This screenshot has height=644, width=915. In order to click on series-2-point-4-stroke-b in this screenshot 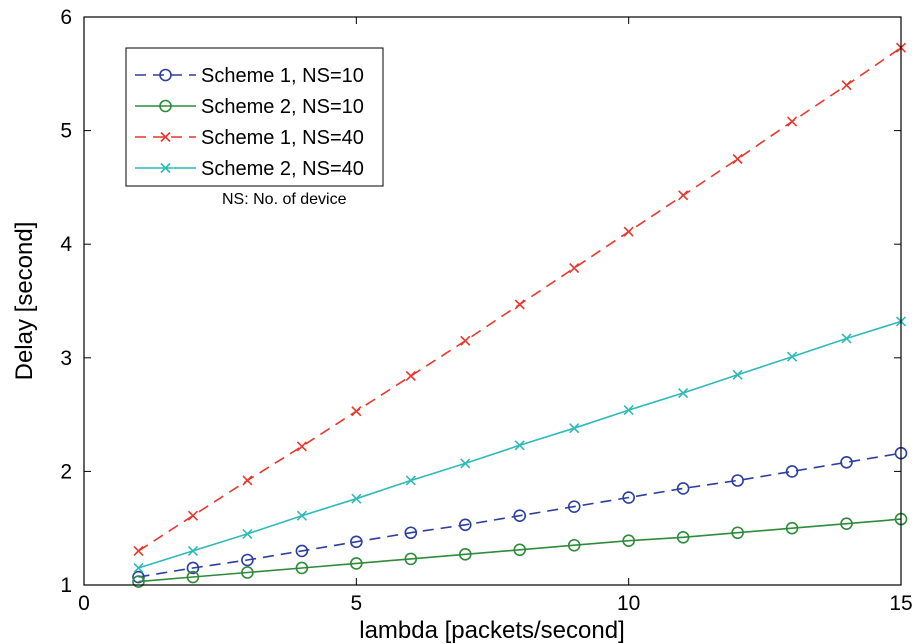, I will do `click(356, 411)`.